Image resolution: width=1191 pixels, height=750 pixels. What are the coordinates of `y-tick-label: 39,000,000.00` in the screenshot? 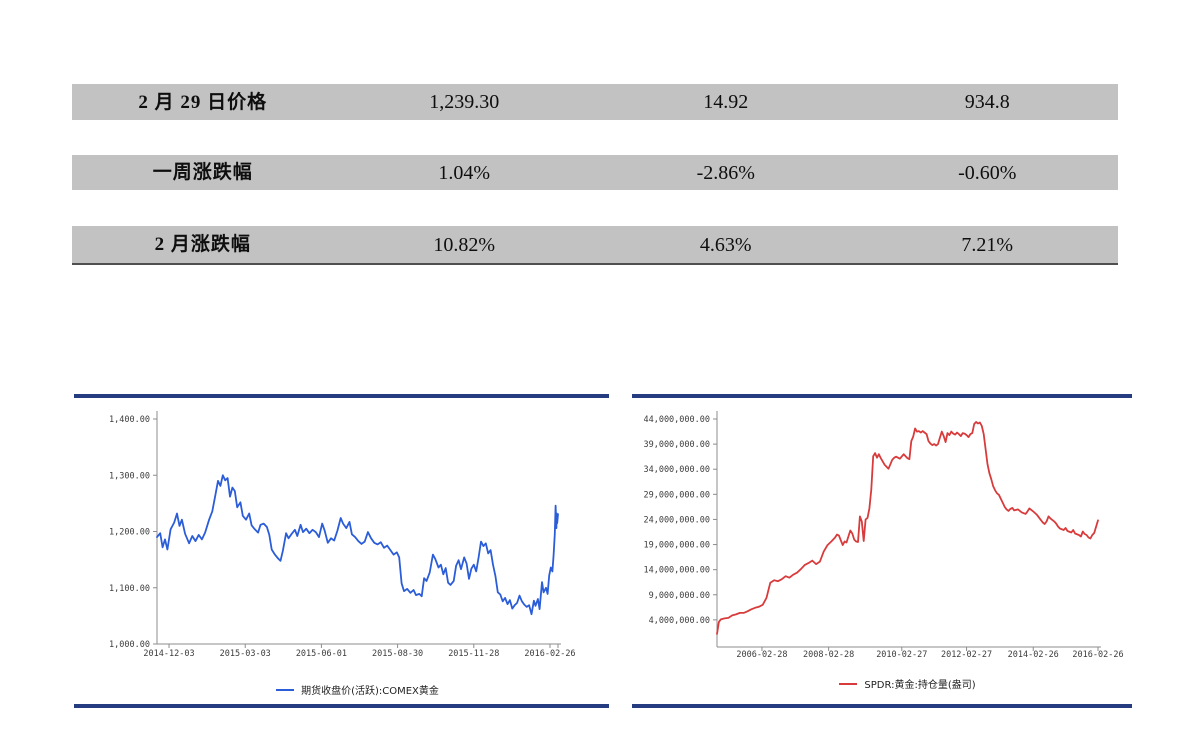 It's located at (676, 445).